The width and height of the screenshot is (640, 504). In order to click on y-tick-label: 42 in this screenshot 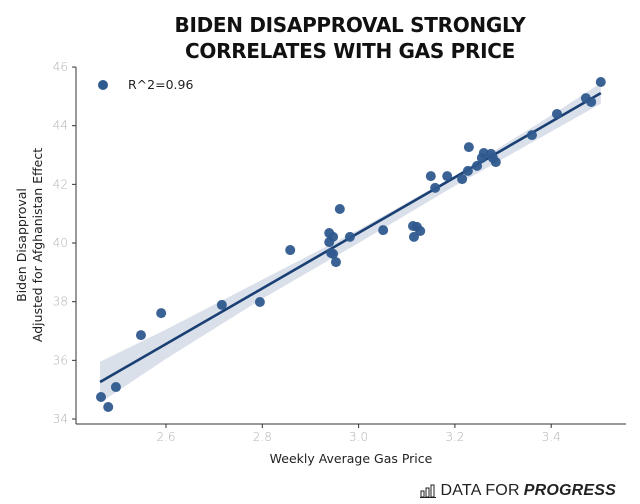, I will do `click(60, 184)`.